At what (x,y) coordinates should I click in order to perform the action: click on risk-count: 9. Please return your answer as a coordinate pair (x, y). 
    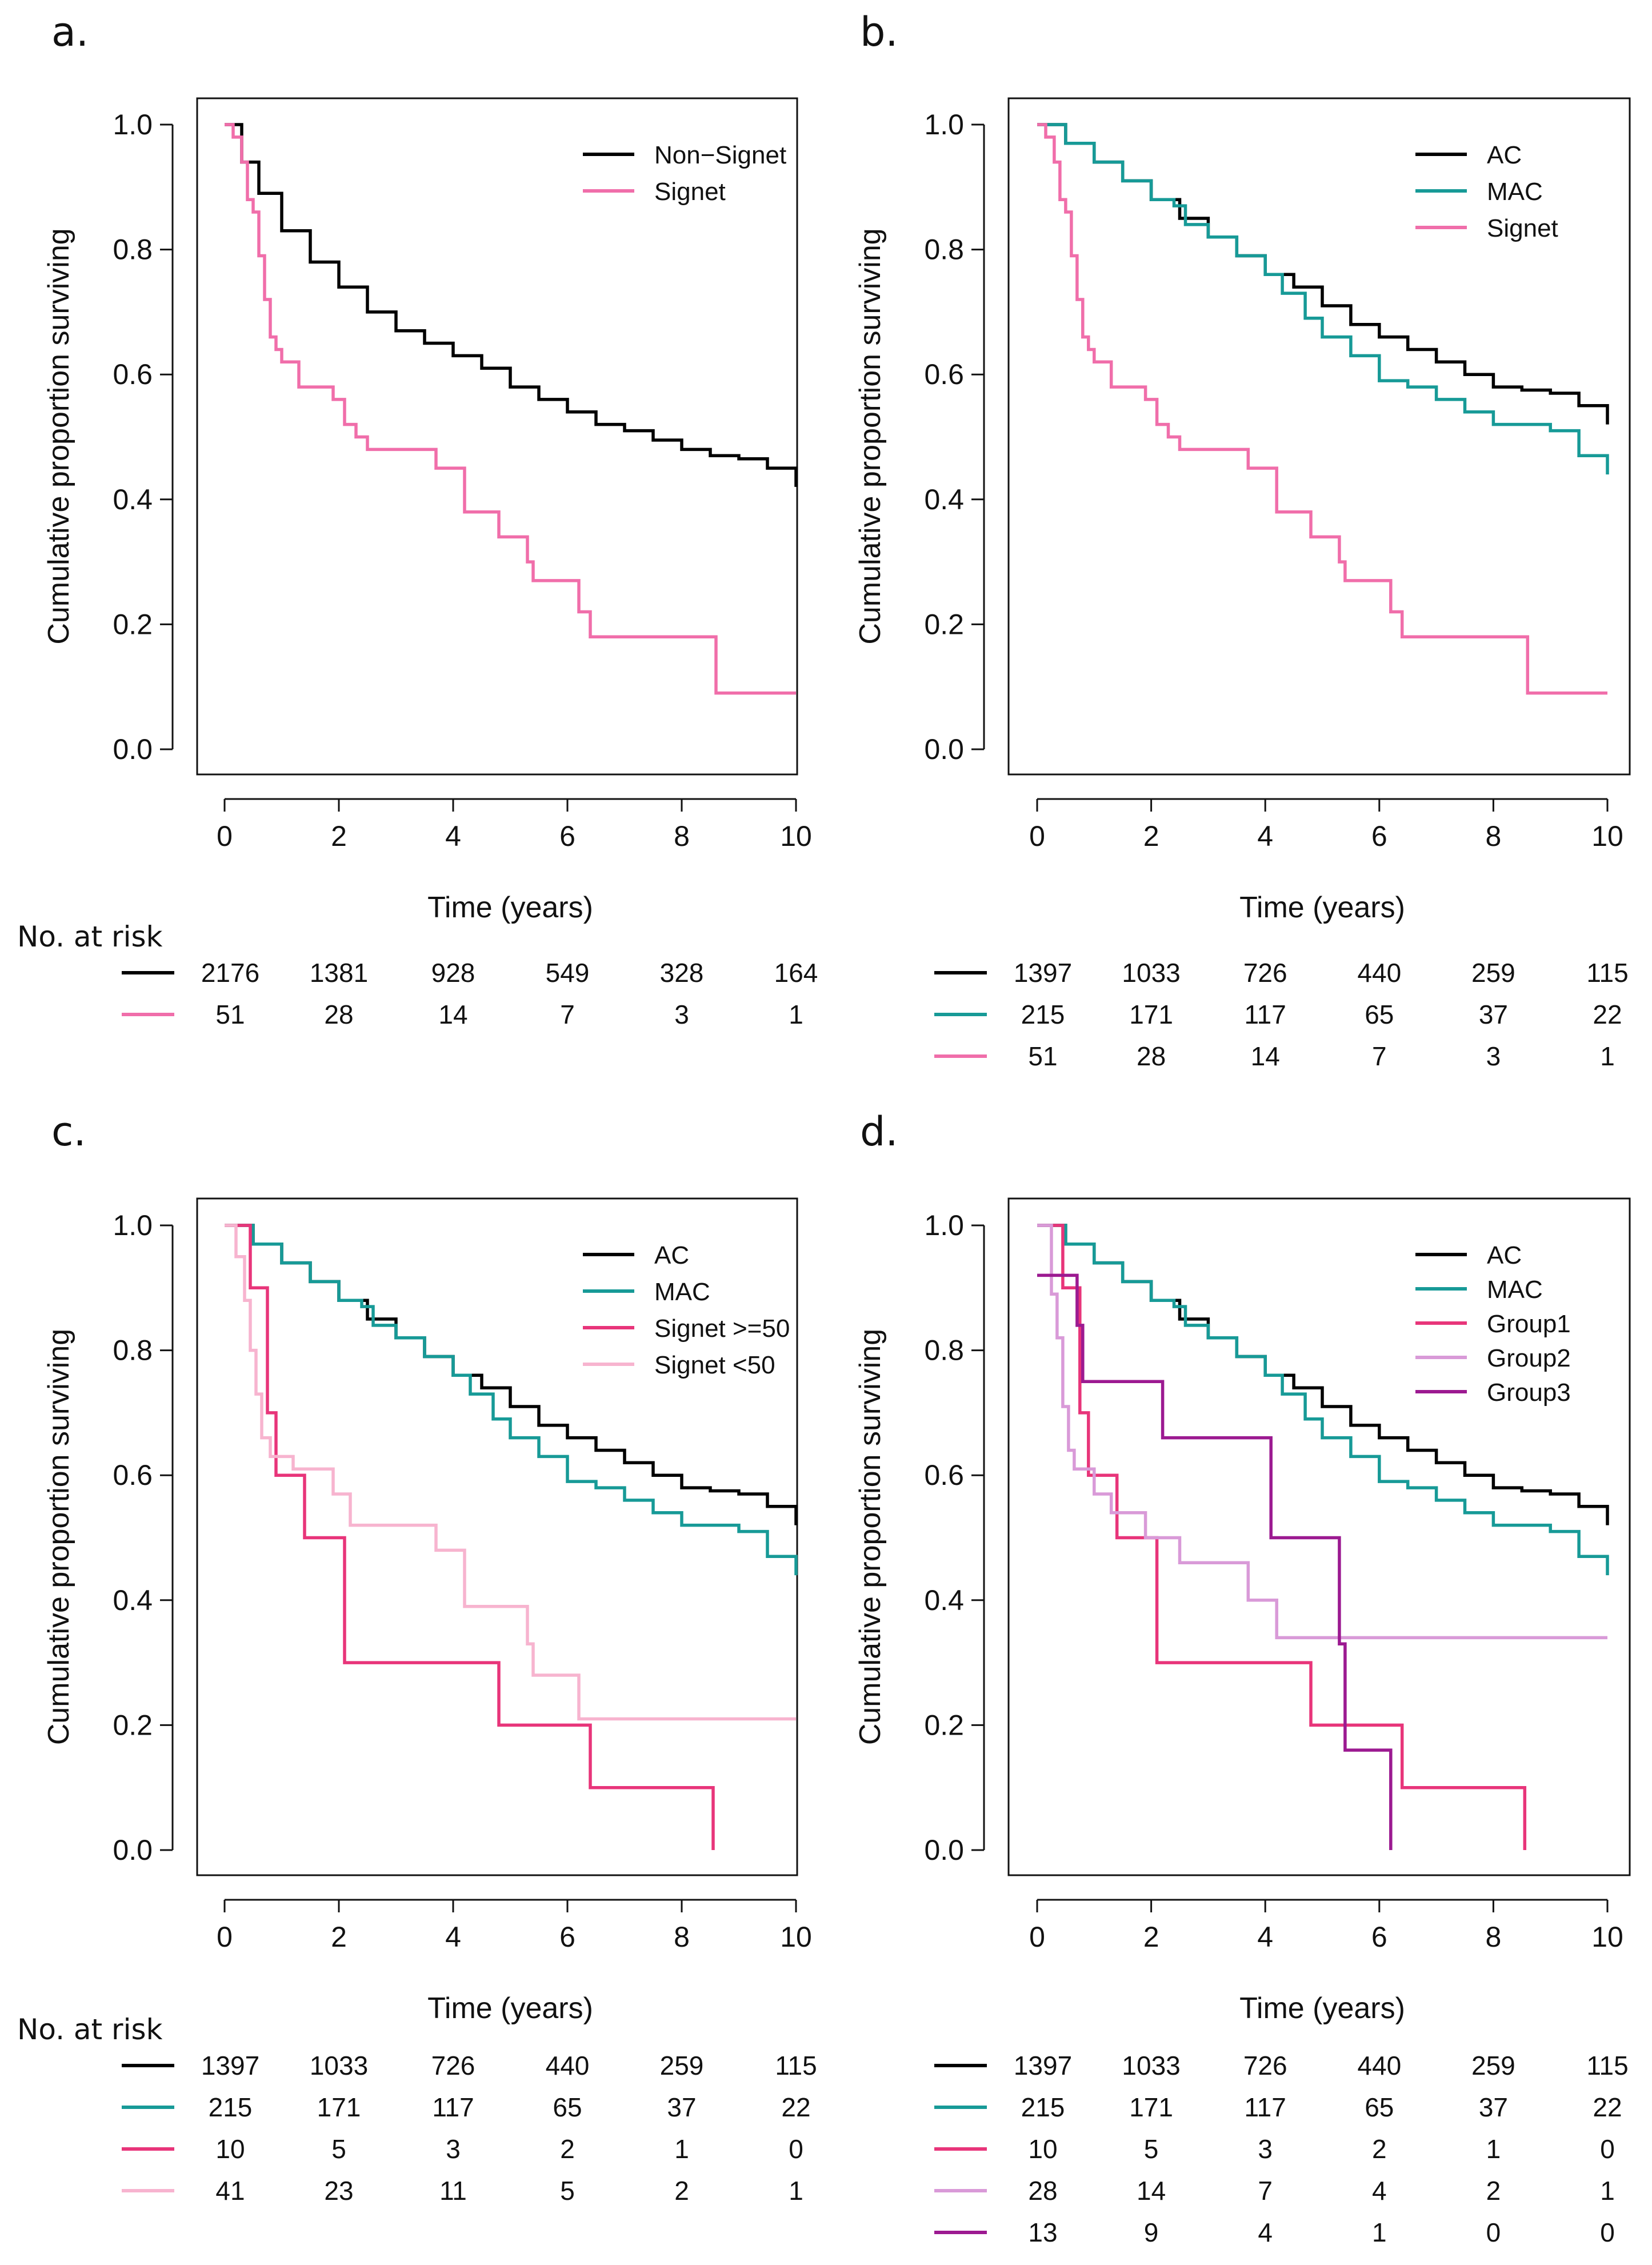
    Looking at the image, I should click on (1151, 2233).